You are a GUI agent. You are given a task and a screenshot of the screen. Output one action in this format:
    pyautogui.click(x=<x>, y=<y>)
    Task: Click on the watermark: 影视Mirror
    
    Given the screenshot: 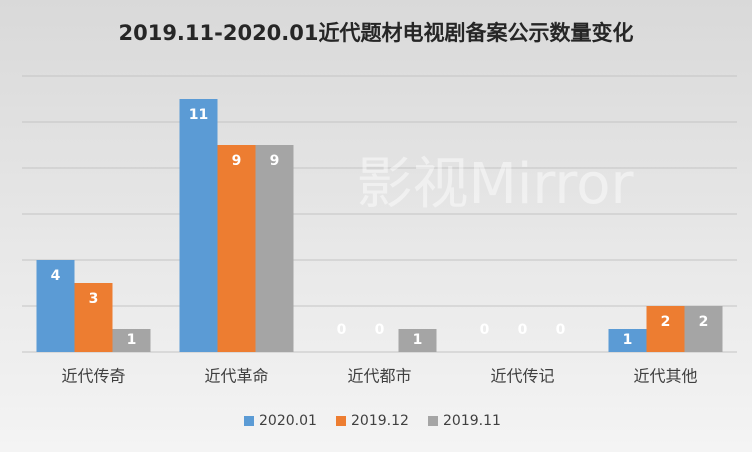 What is the action you would take?
    pyautogui.click(x=496, y=184)
    